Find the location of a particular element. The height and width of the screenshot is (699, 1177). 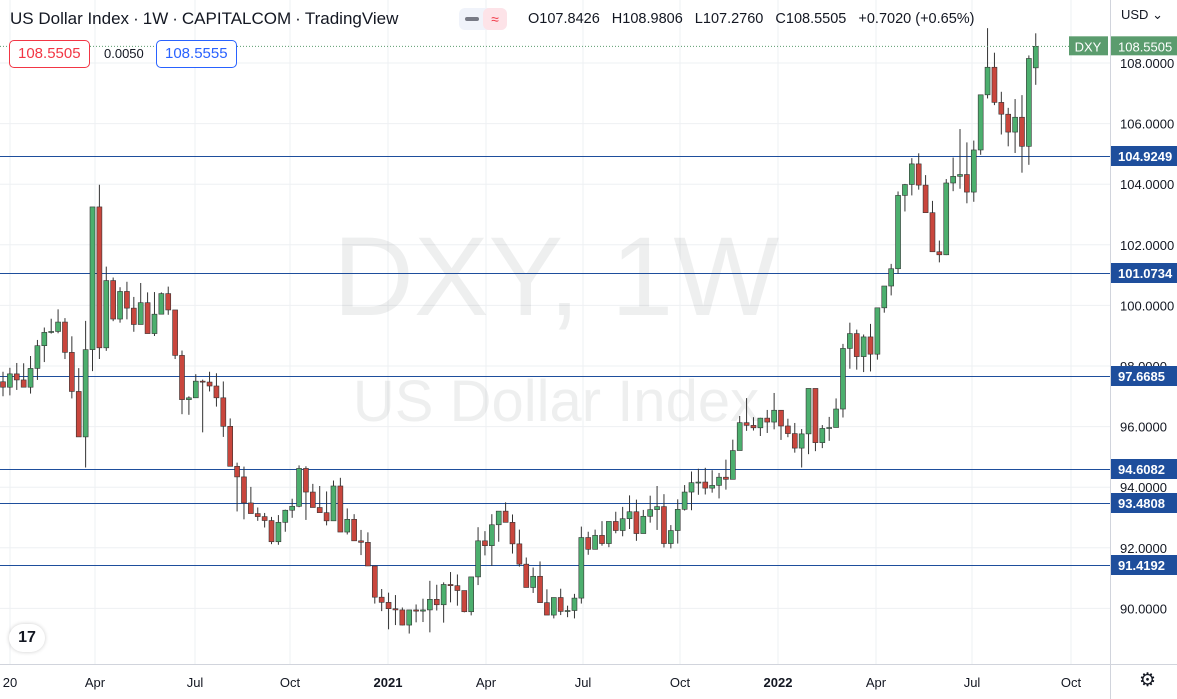

wave-icon: ≈ is located at coordinates (495, 19).